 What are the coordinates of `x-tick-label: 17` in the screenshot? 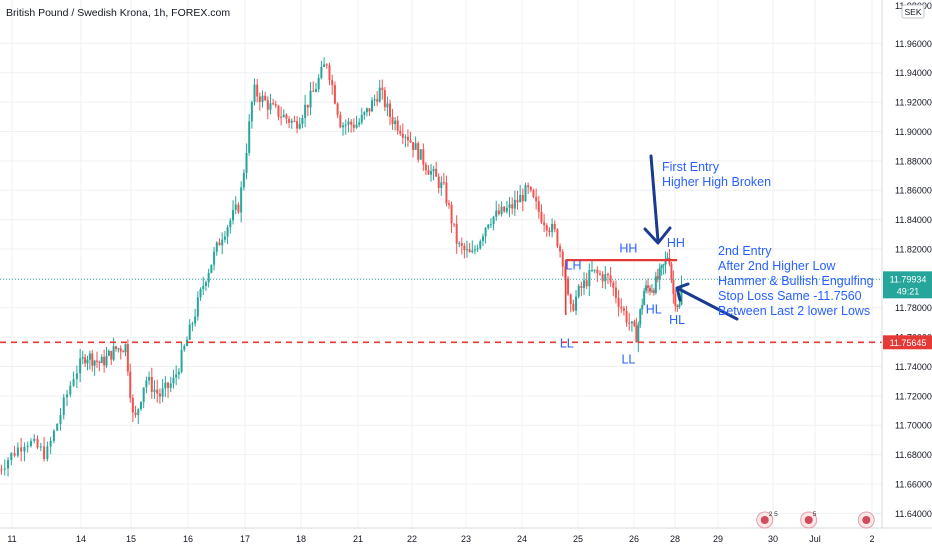 It's located at (245, 539).